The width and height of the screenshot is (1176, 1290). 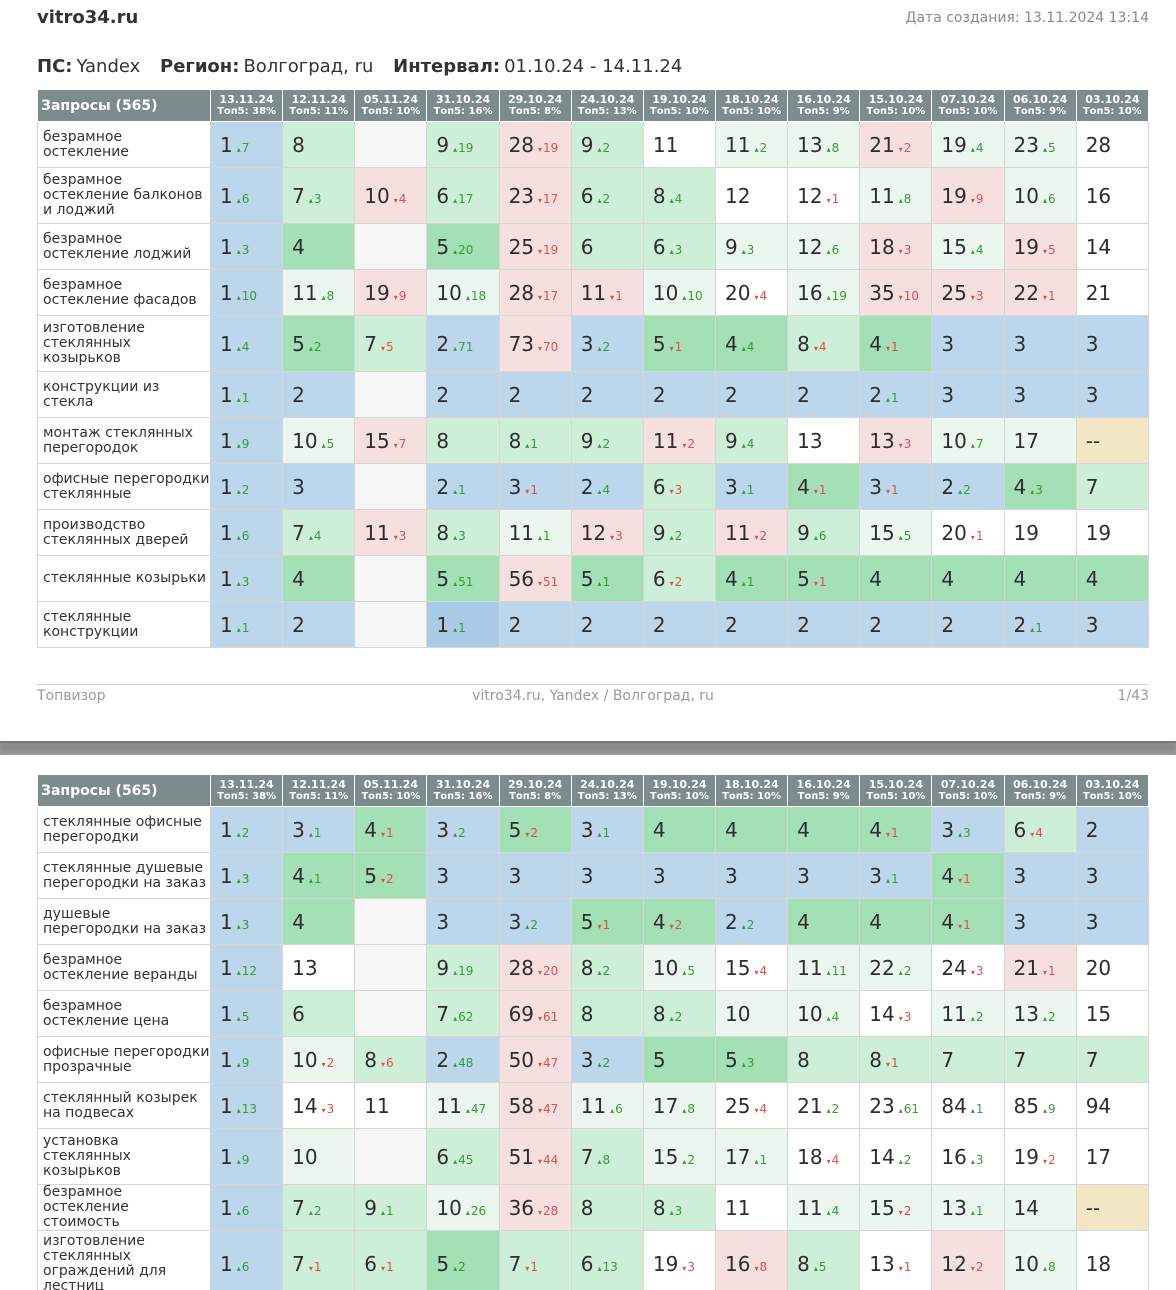 What do you see at coordinates (387, 1063) in the screenshot?
I see `position-drop-delta: 6` at bounding box center [387, 1063].